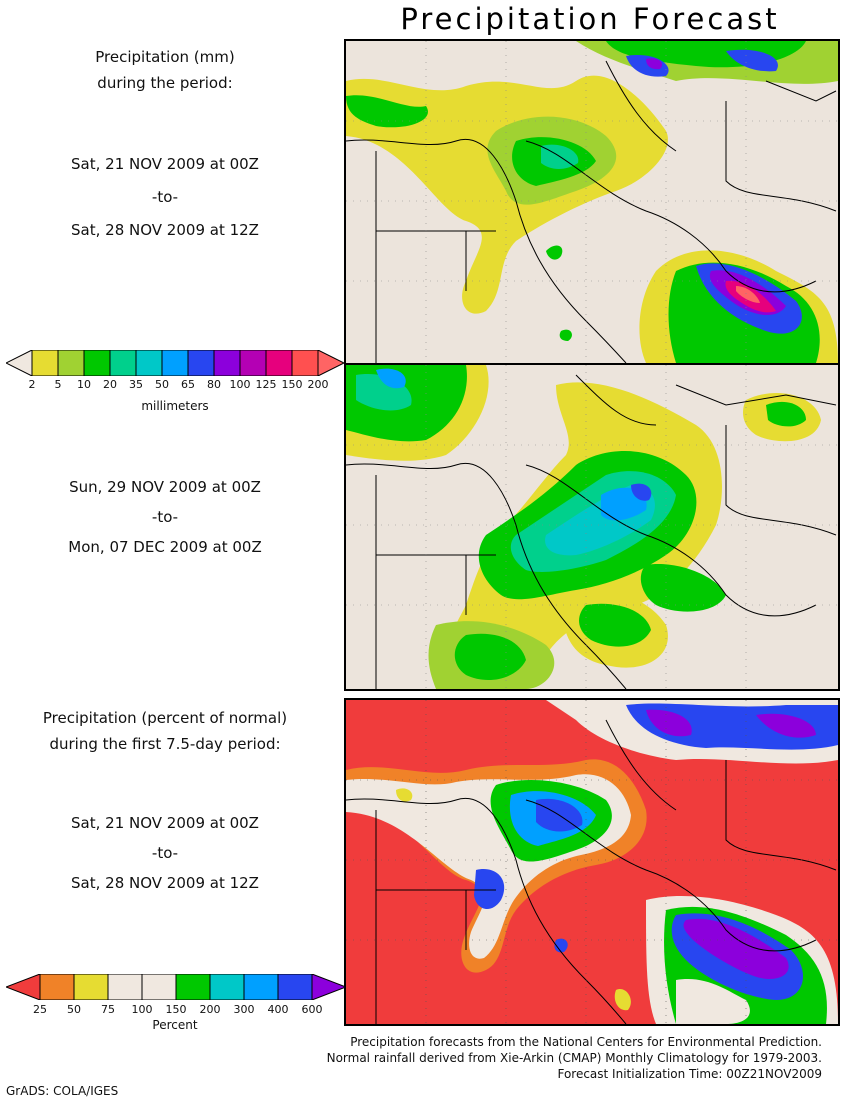  I want to click on panel2-to: -to-, so click(165, 517).